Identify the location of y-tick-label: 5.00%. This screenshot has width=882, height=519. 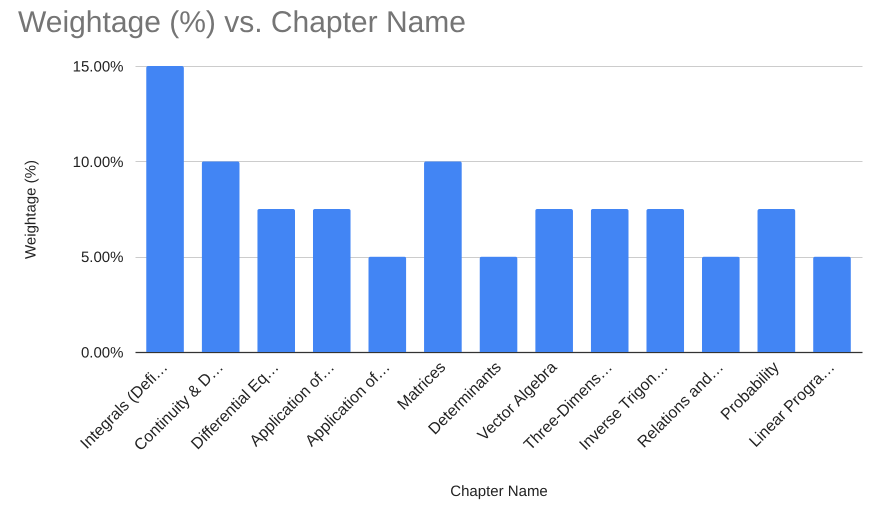
(102, 257).